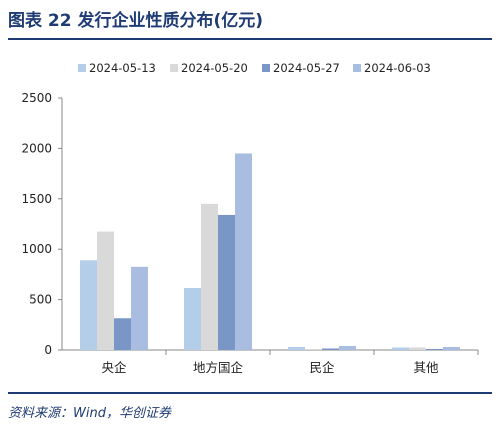 This screenshot has width=500, height=430. Describe the element at coordinates (36, 199) in the screenshot. I see `y-tick-label: 1500` at that location.